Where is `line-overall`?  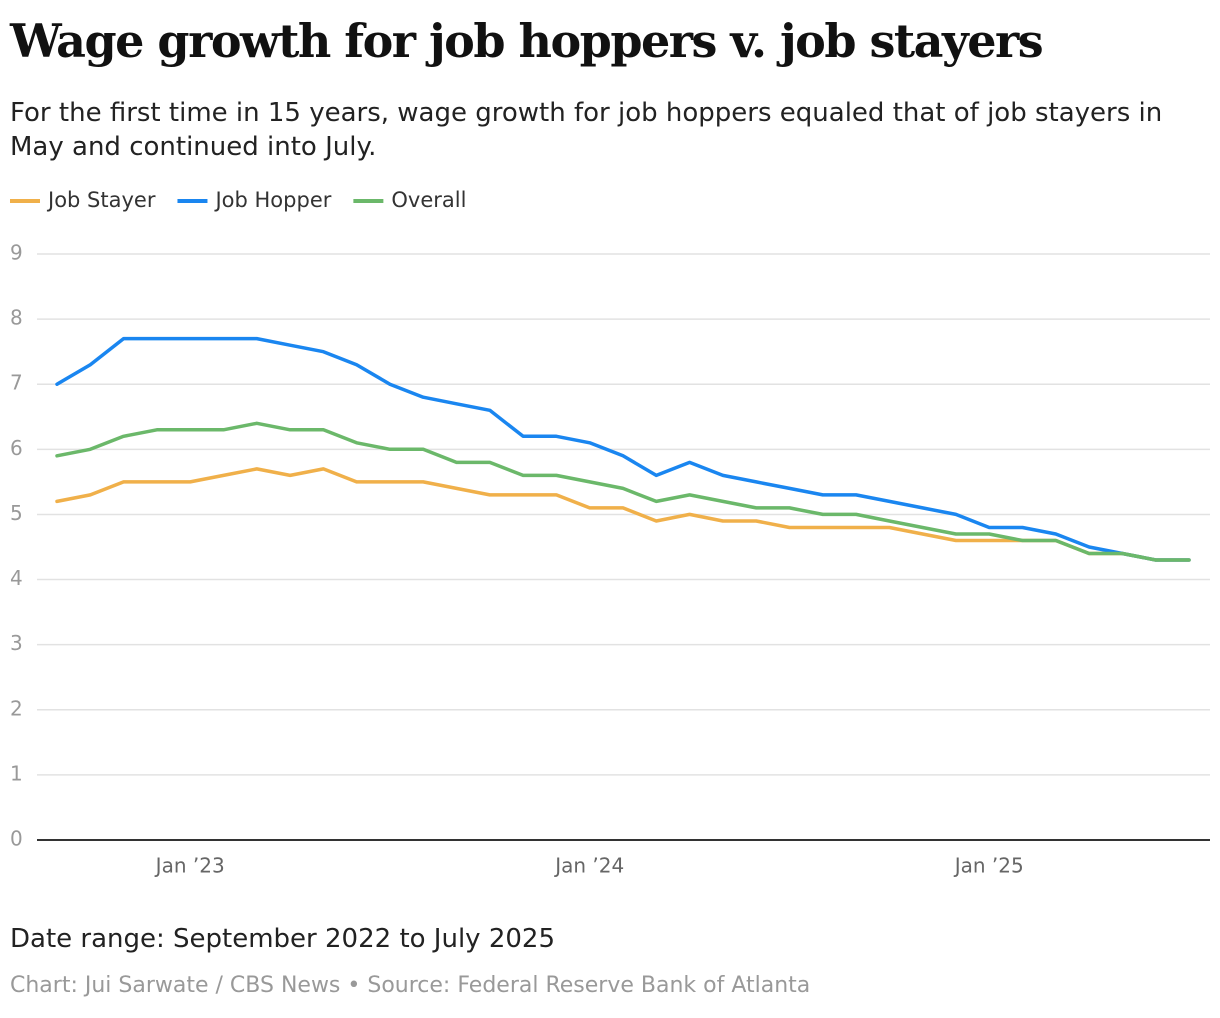
line-overall is located at coordinates (623, 491).